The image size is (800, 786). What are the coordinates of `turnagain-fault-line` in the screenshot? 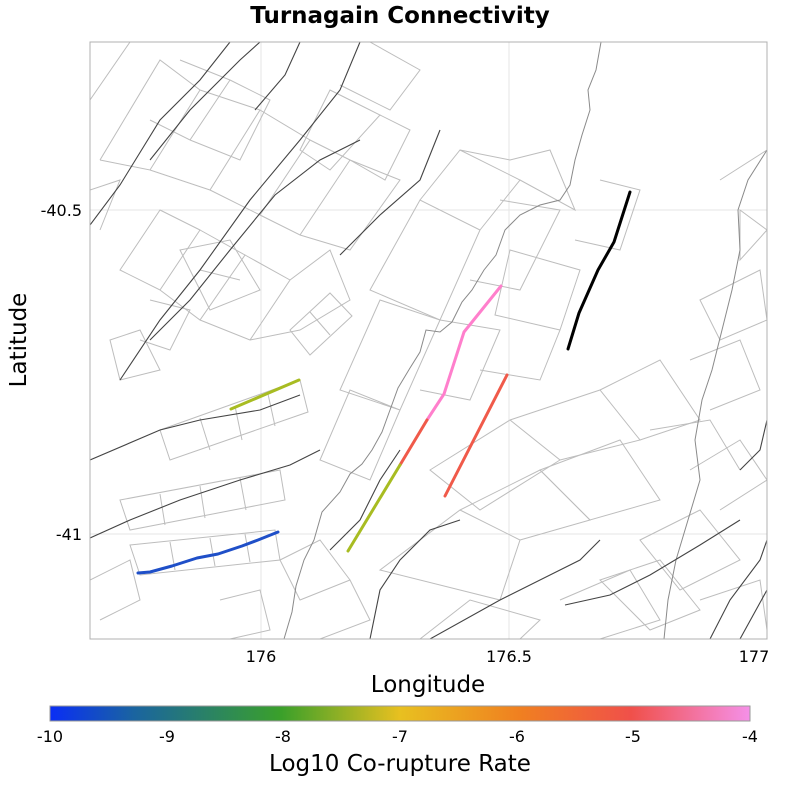 It's located at (599, 270).